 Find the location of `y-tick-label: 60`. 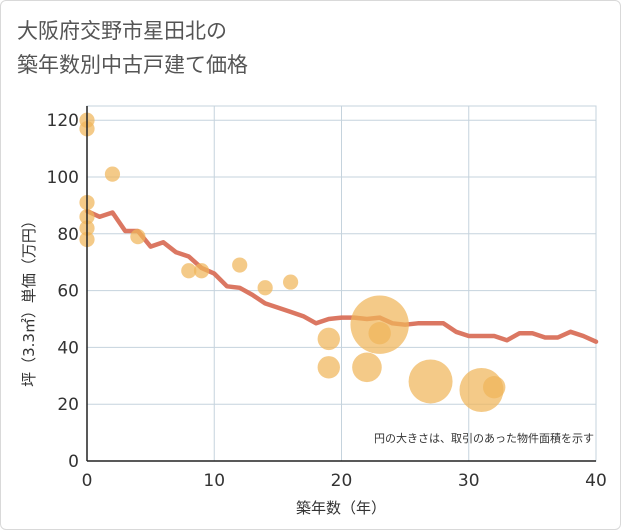

y-tick-label: 60 is located at coordinates (68, 292).